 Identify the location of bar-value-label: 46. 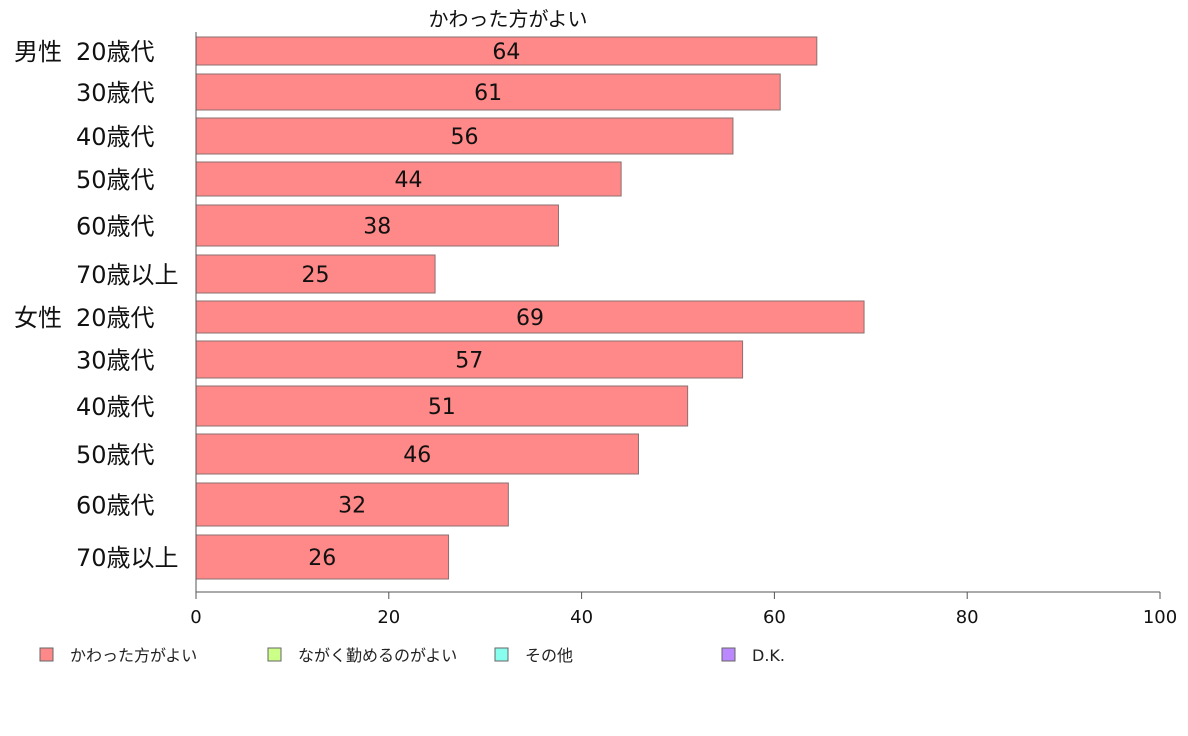
(417, 455).